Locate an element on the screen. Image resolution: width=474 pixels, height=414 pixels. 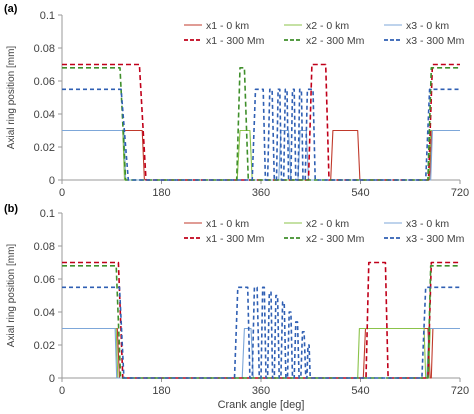
series-line-x1 is located at coordinates (261, 155).